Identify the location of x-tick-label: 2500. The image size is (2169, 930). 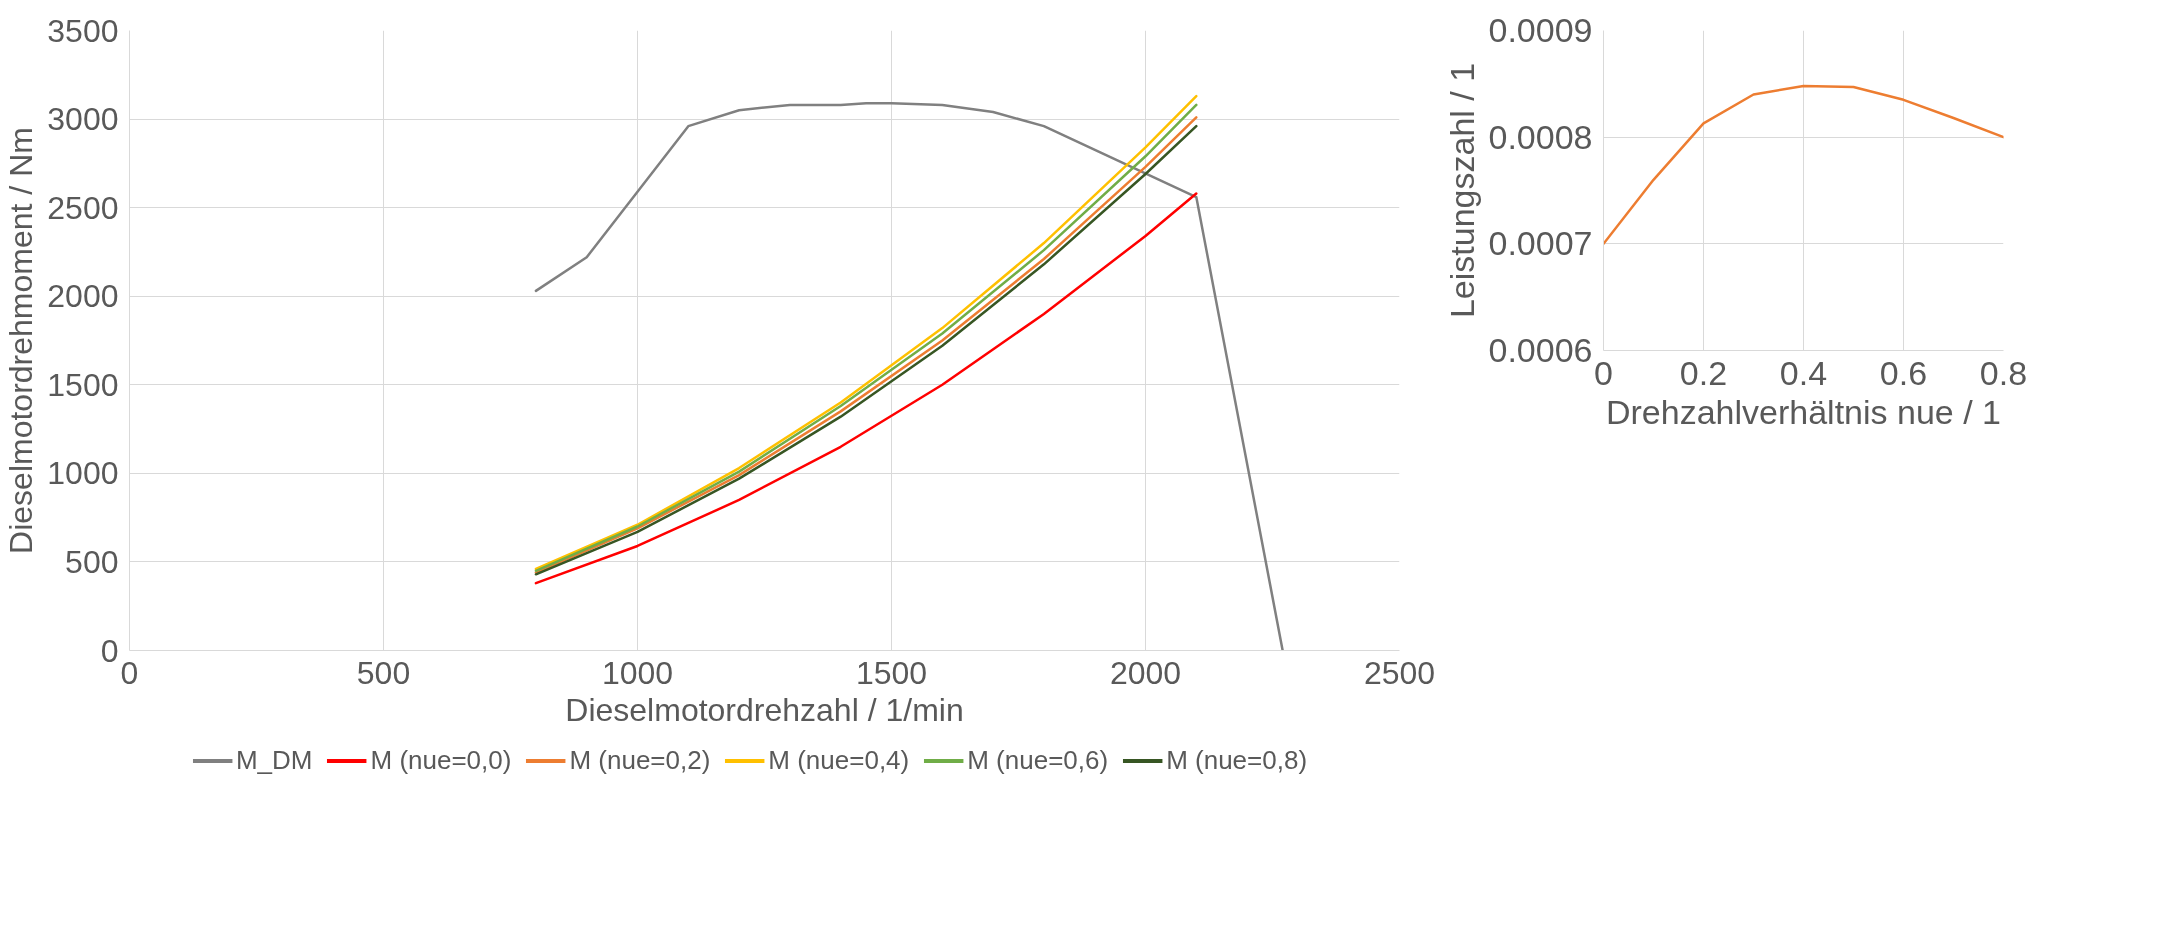
(1399, 672).